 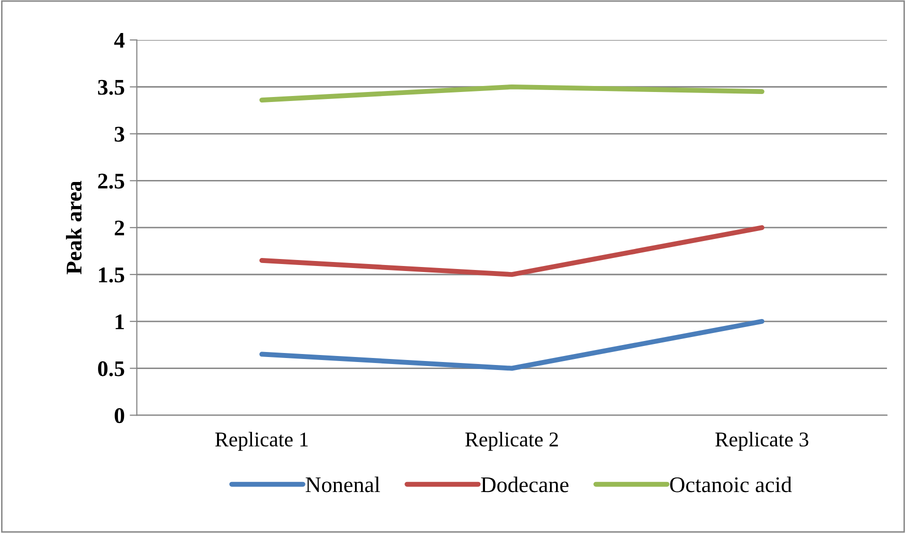 What do you see at coordinates (731, 484) in the screenshot?
I see `legend-label: Octanoic acid` at bounding box center [731, 484].